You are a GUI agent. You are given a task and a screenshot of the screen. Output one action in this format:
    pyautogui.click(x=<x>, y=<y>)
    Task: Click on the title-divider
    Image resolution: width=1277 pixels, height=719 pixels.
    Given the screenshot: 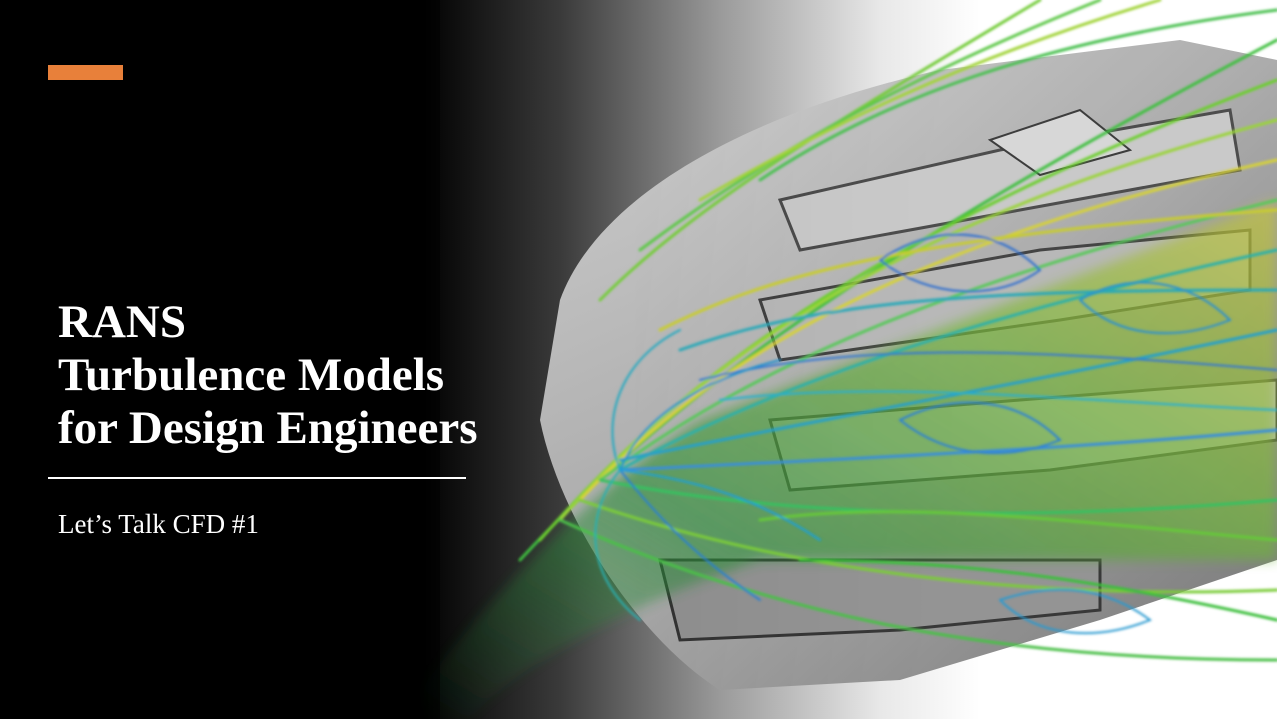 What is the action you would take?
    pyautogui.click(x=257, y=478)
    